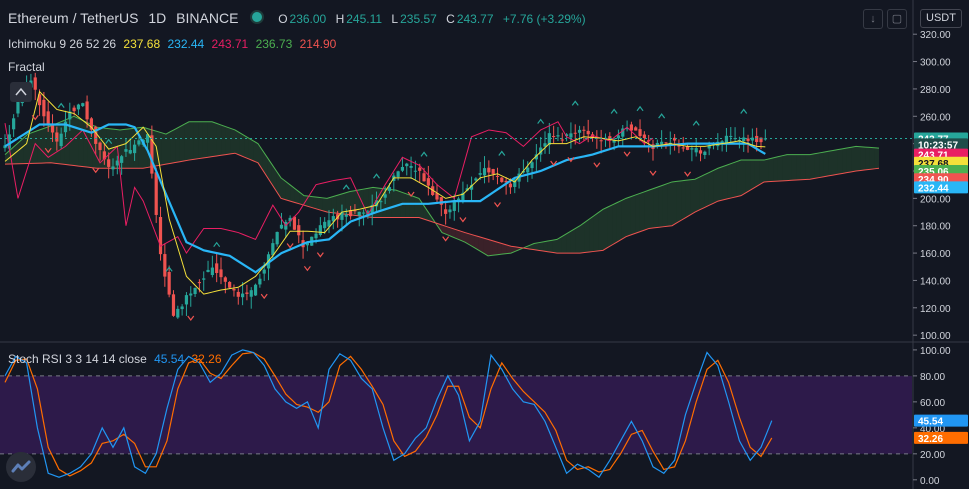 This screenshot has width=969, height=489. Describe the element at coordinates (935, 336) in the screenshot. I see `price-tick-label: 100.00` at that location.